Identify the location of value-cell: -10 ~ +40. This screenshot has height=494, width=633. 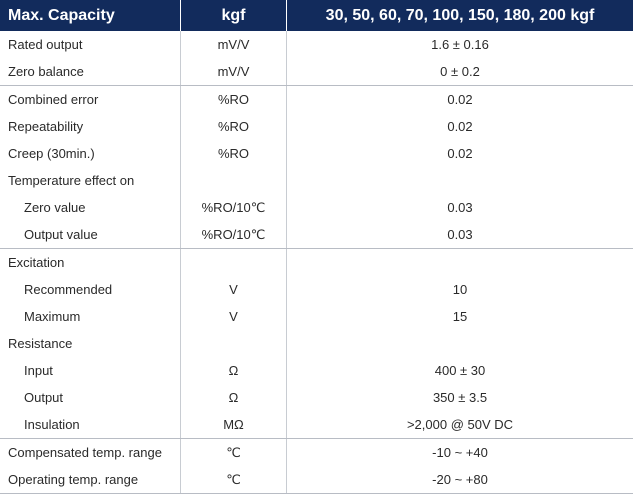
(460, 452).